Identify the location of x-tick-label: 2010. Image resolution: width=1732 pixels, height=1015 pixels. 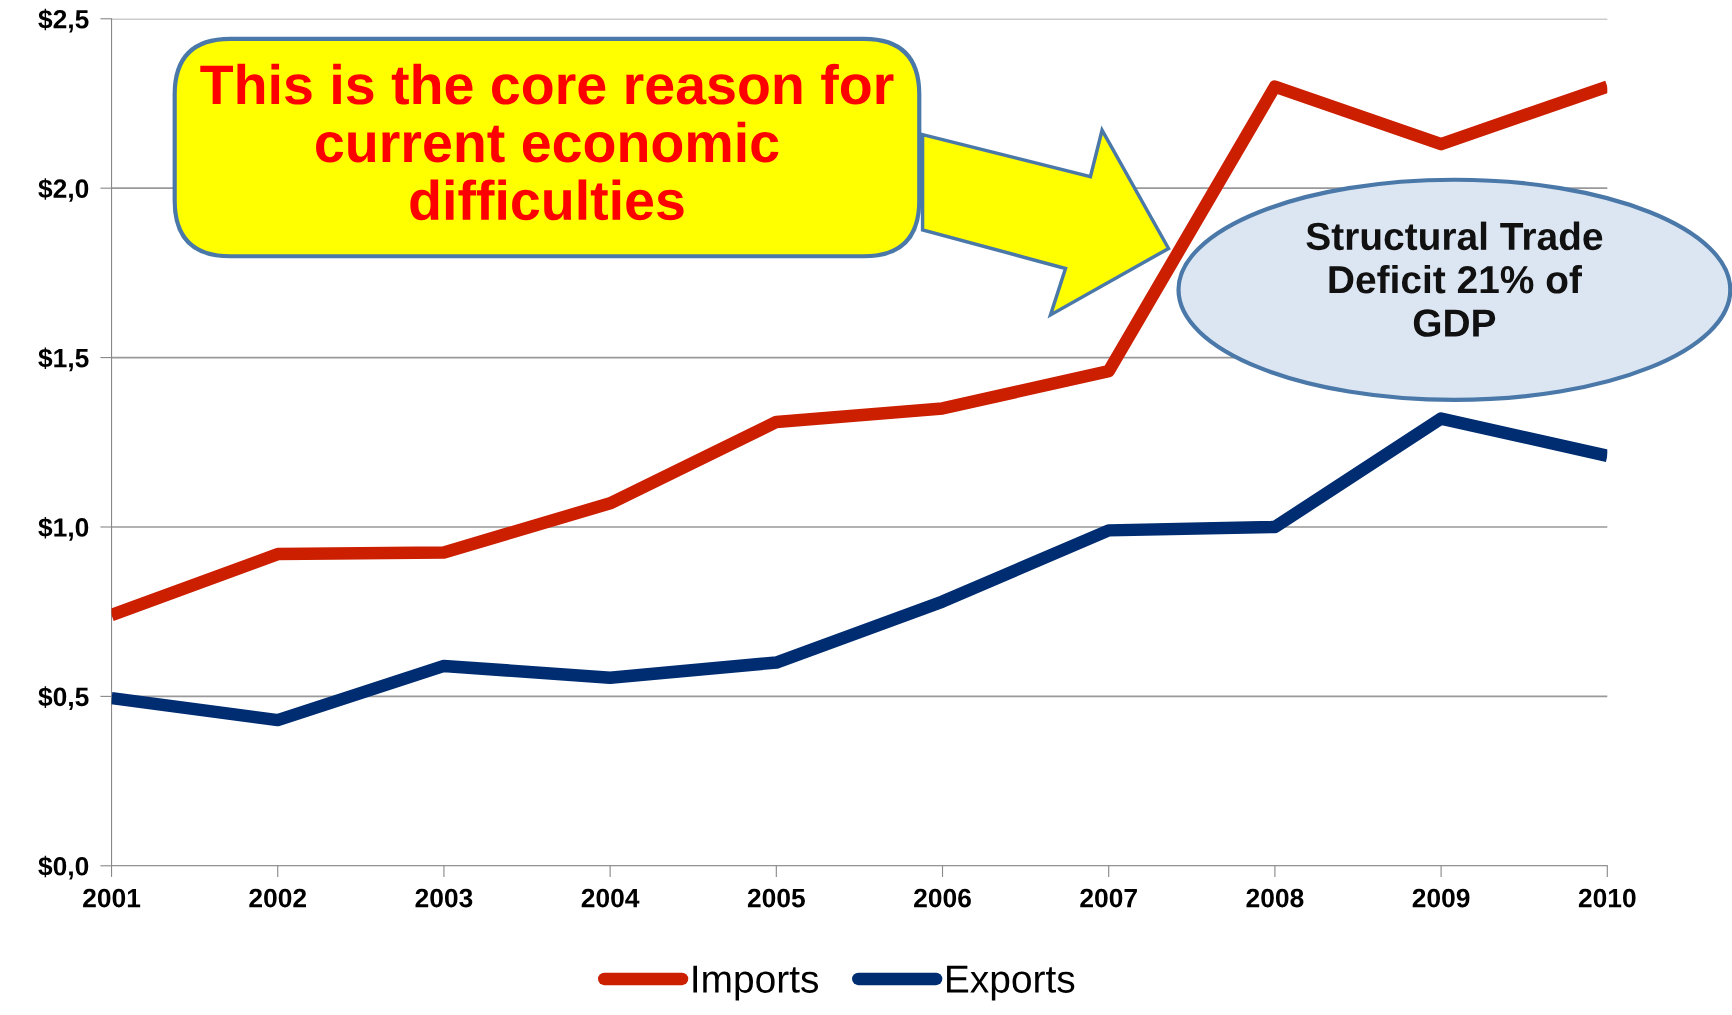
(1607, 898).